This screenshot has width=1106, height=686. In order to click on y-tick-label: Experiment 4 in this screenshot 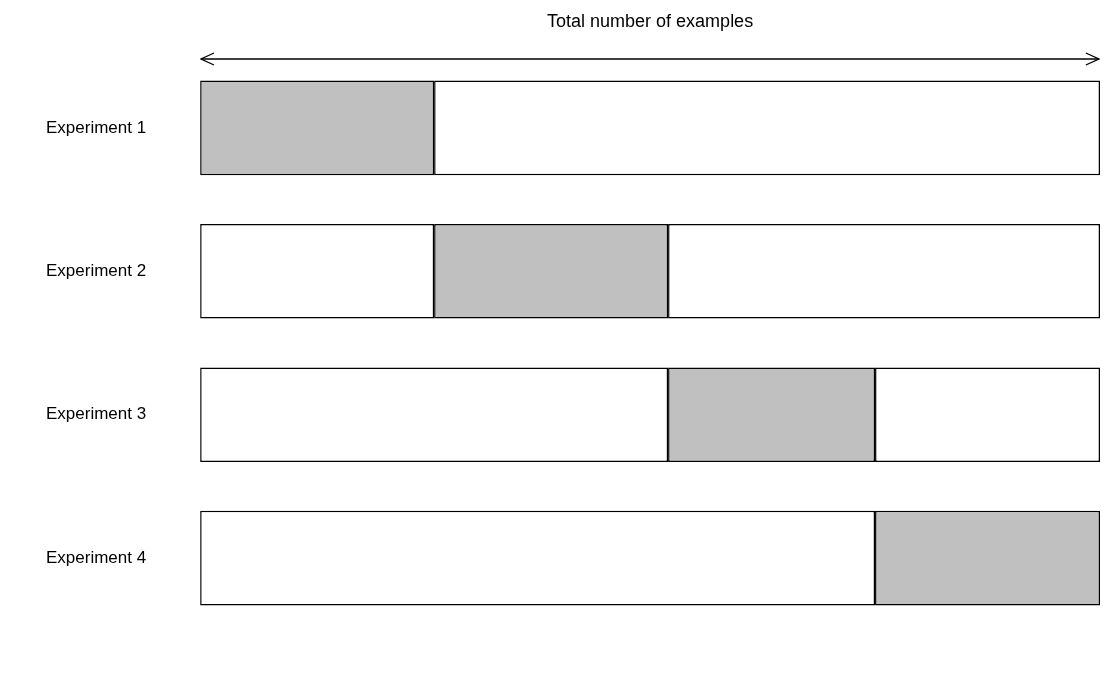, I will do `click(96, 557)`.